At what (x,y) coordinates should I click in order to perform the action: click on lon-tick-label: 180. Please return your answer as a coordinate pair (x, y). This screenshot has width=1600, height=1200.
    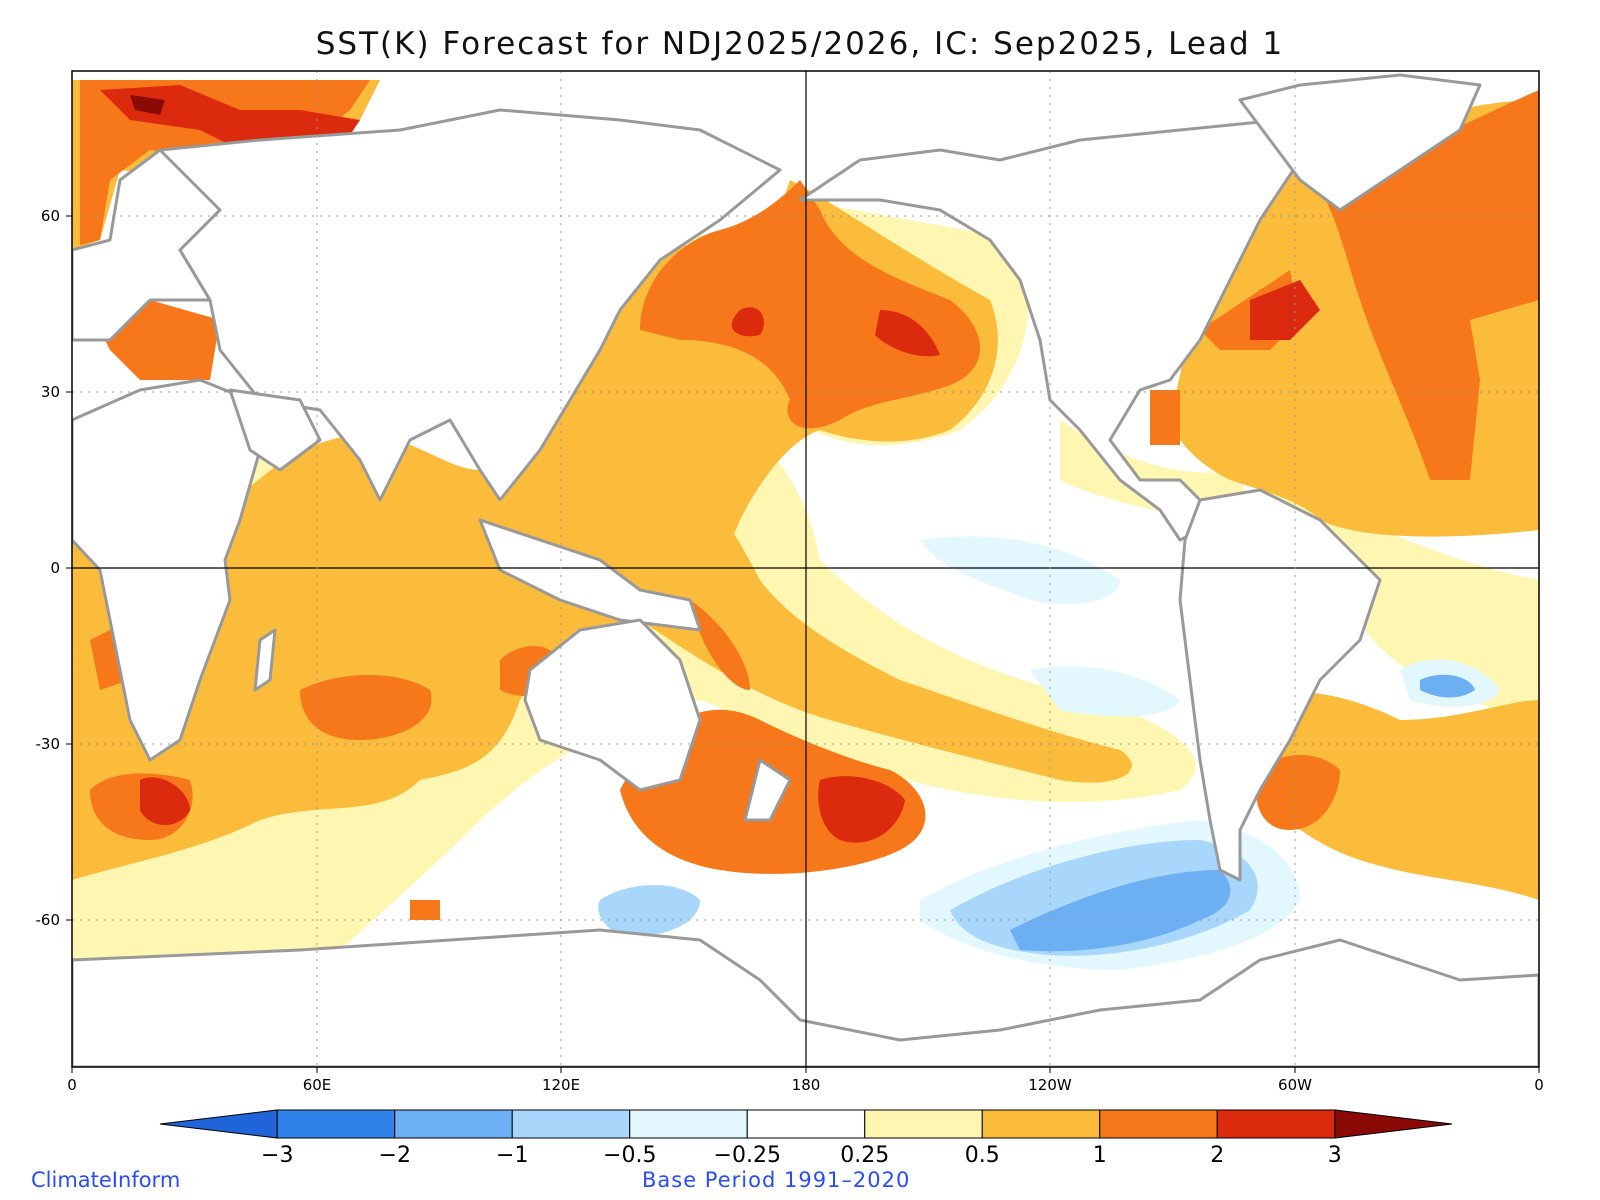
    Looking at the image, I should click on (806, 1085).